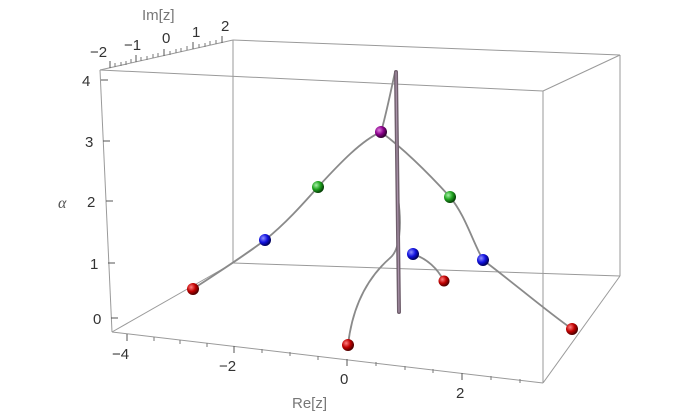  Describe the element at coordinates (86, 81) in the screenshot. I see `z-tick-label: 4` at that location.